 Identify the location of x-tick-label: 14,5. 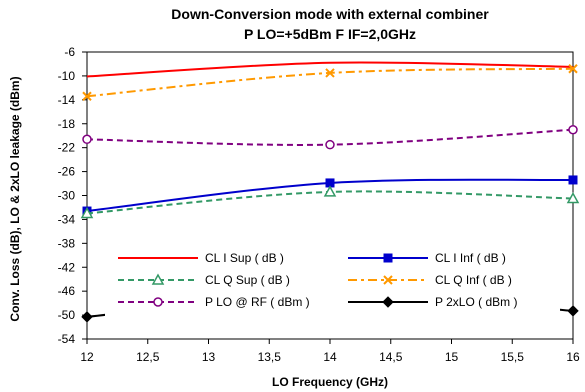
(391, 357).